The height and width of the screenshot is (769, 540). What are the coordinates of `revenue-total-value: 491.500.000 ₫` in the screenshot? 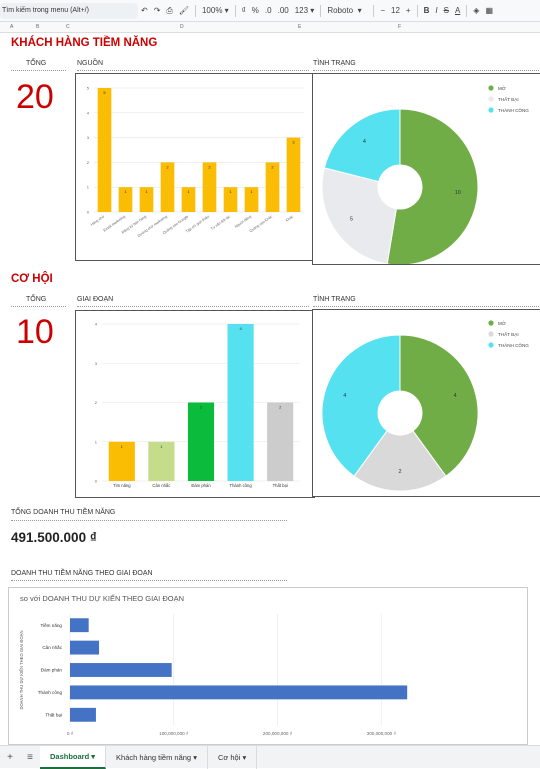 It's located at (54, 537).